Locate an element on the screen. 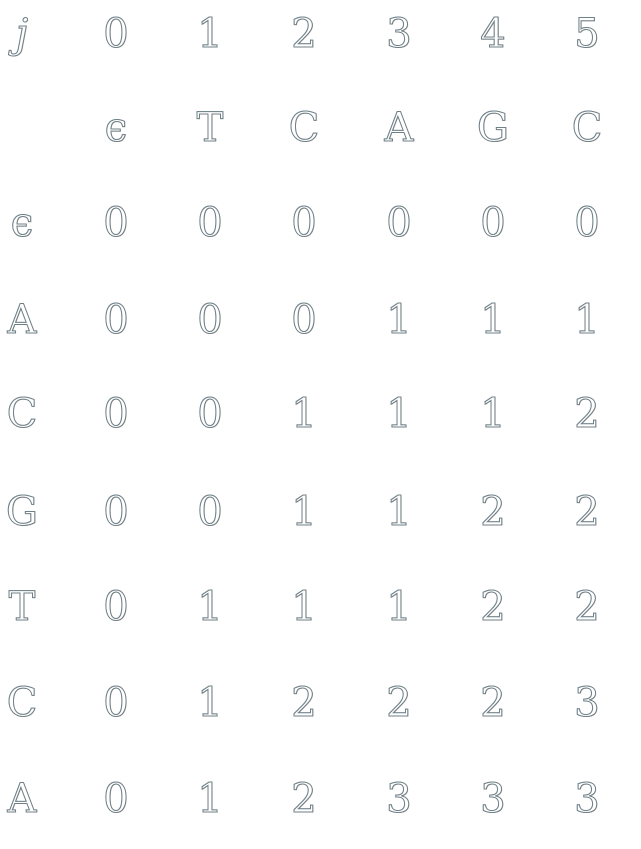 This screenshot has width=641, height=849. column-index: 5 is located at coordinates (587, 34).